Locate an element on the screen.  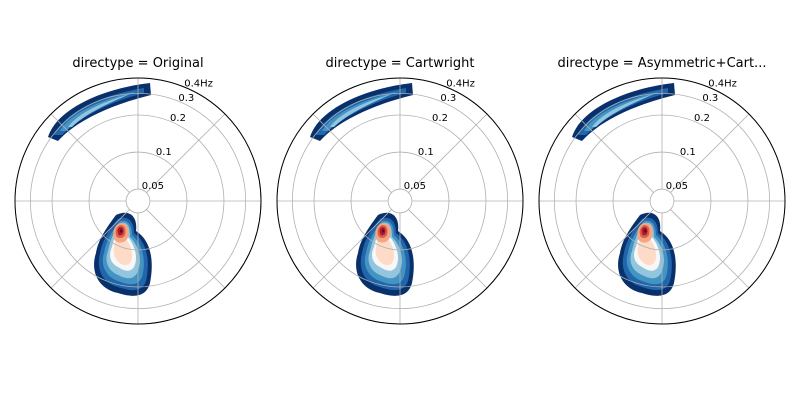
panel-title: directype = Original is located at coordinates (137, 63).